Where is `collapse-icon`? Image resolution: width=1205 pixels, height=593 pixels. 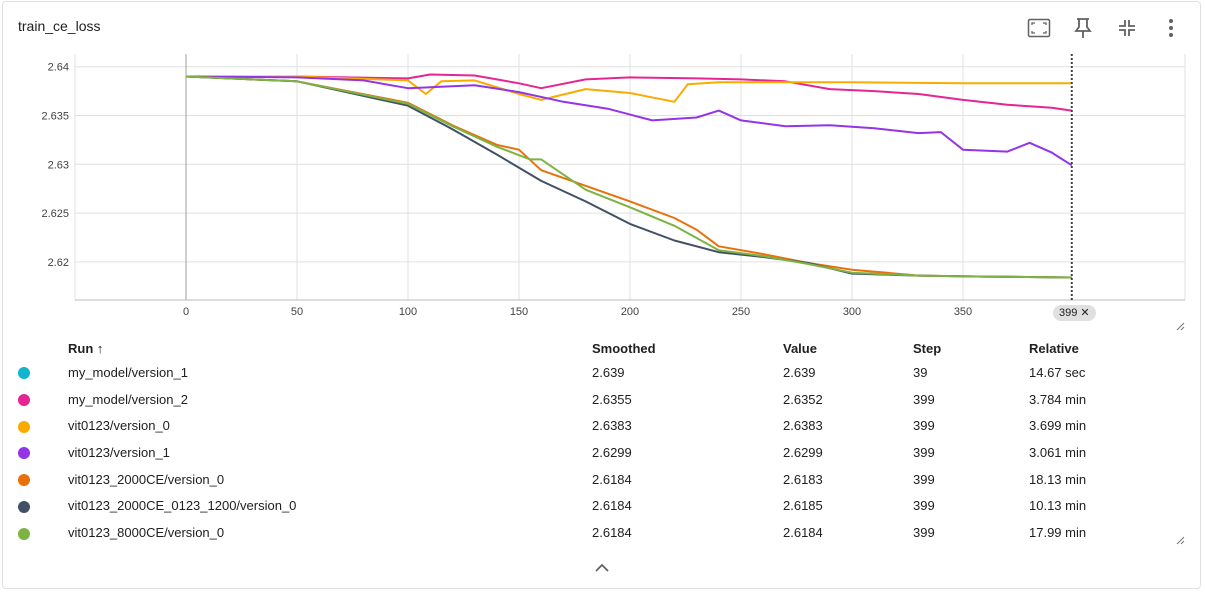
collapse-icon is located at coordinates (1127, 28).